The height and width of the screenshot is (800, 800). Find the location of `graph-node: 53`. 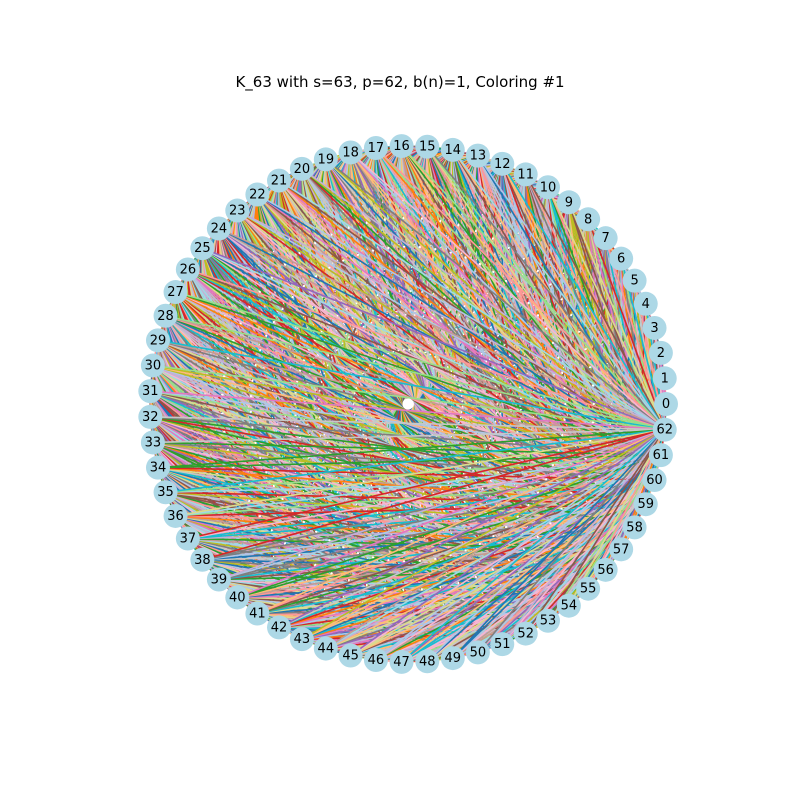

graph-node: 53 is located at coordinates (547, 620).